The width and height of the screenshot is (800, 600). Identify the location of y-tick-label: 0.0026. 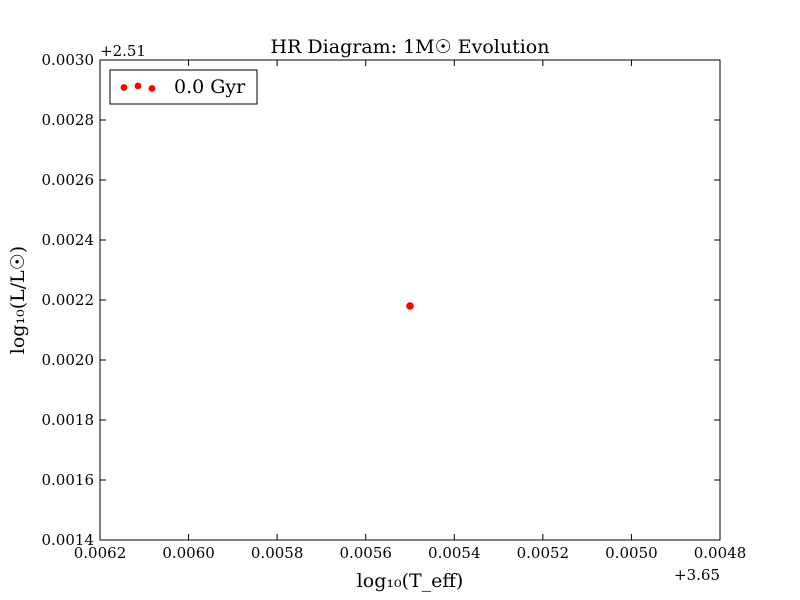
(68, 180).